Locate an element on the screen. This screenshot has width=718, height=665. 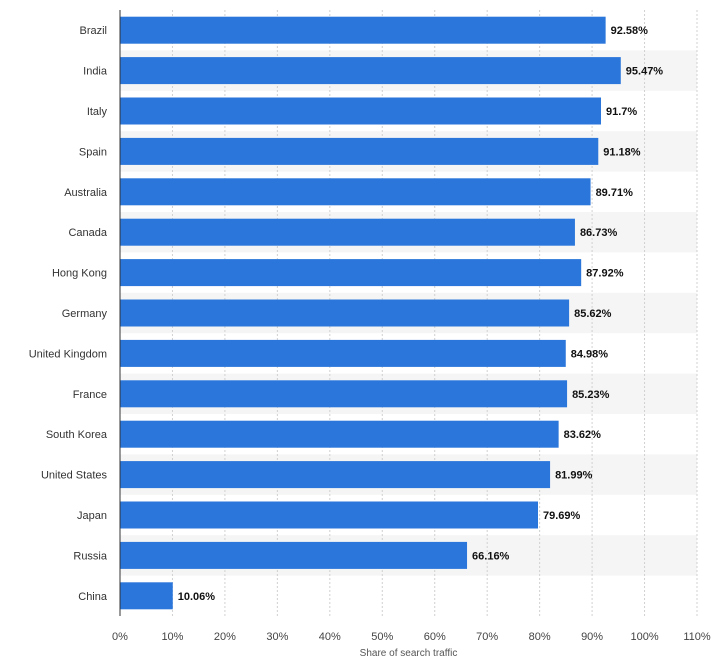
data-label: 92.58% is located at coordinates (630, 31).